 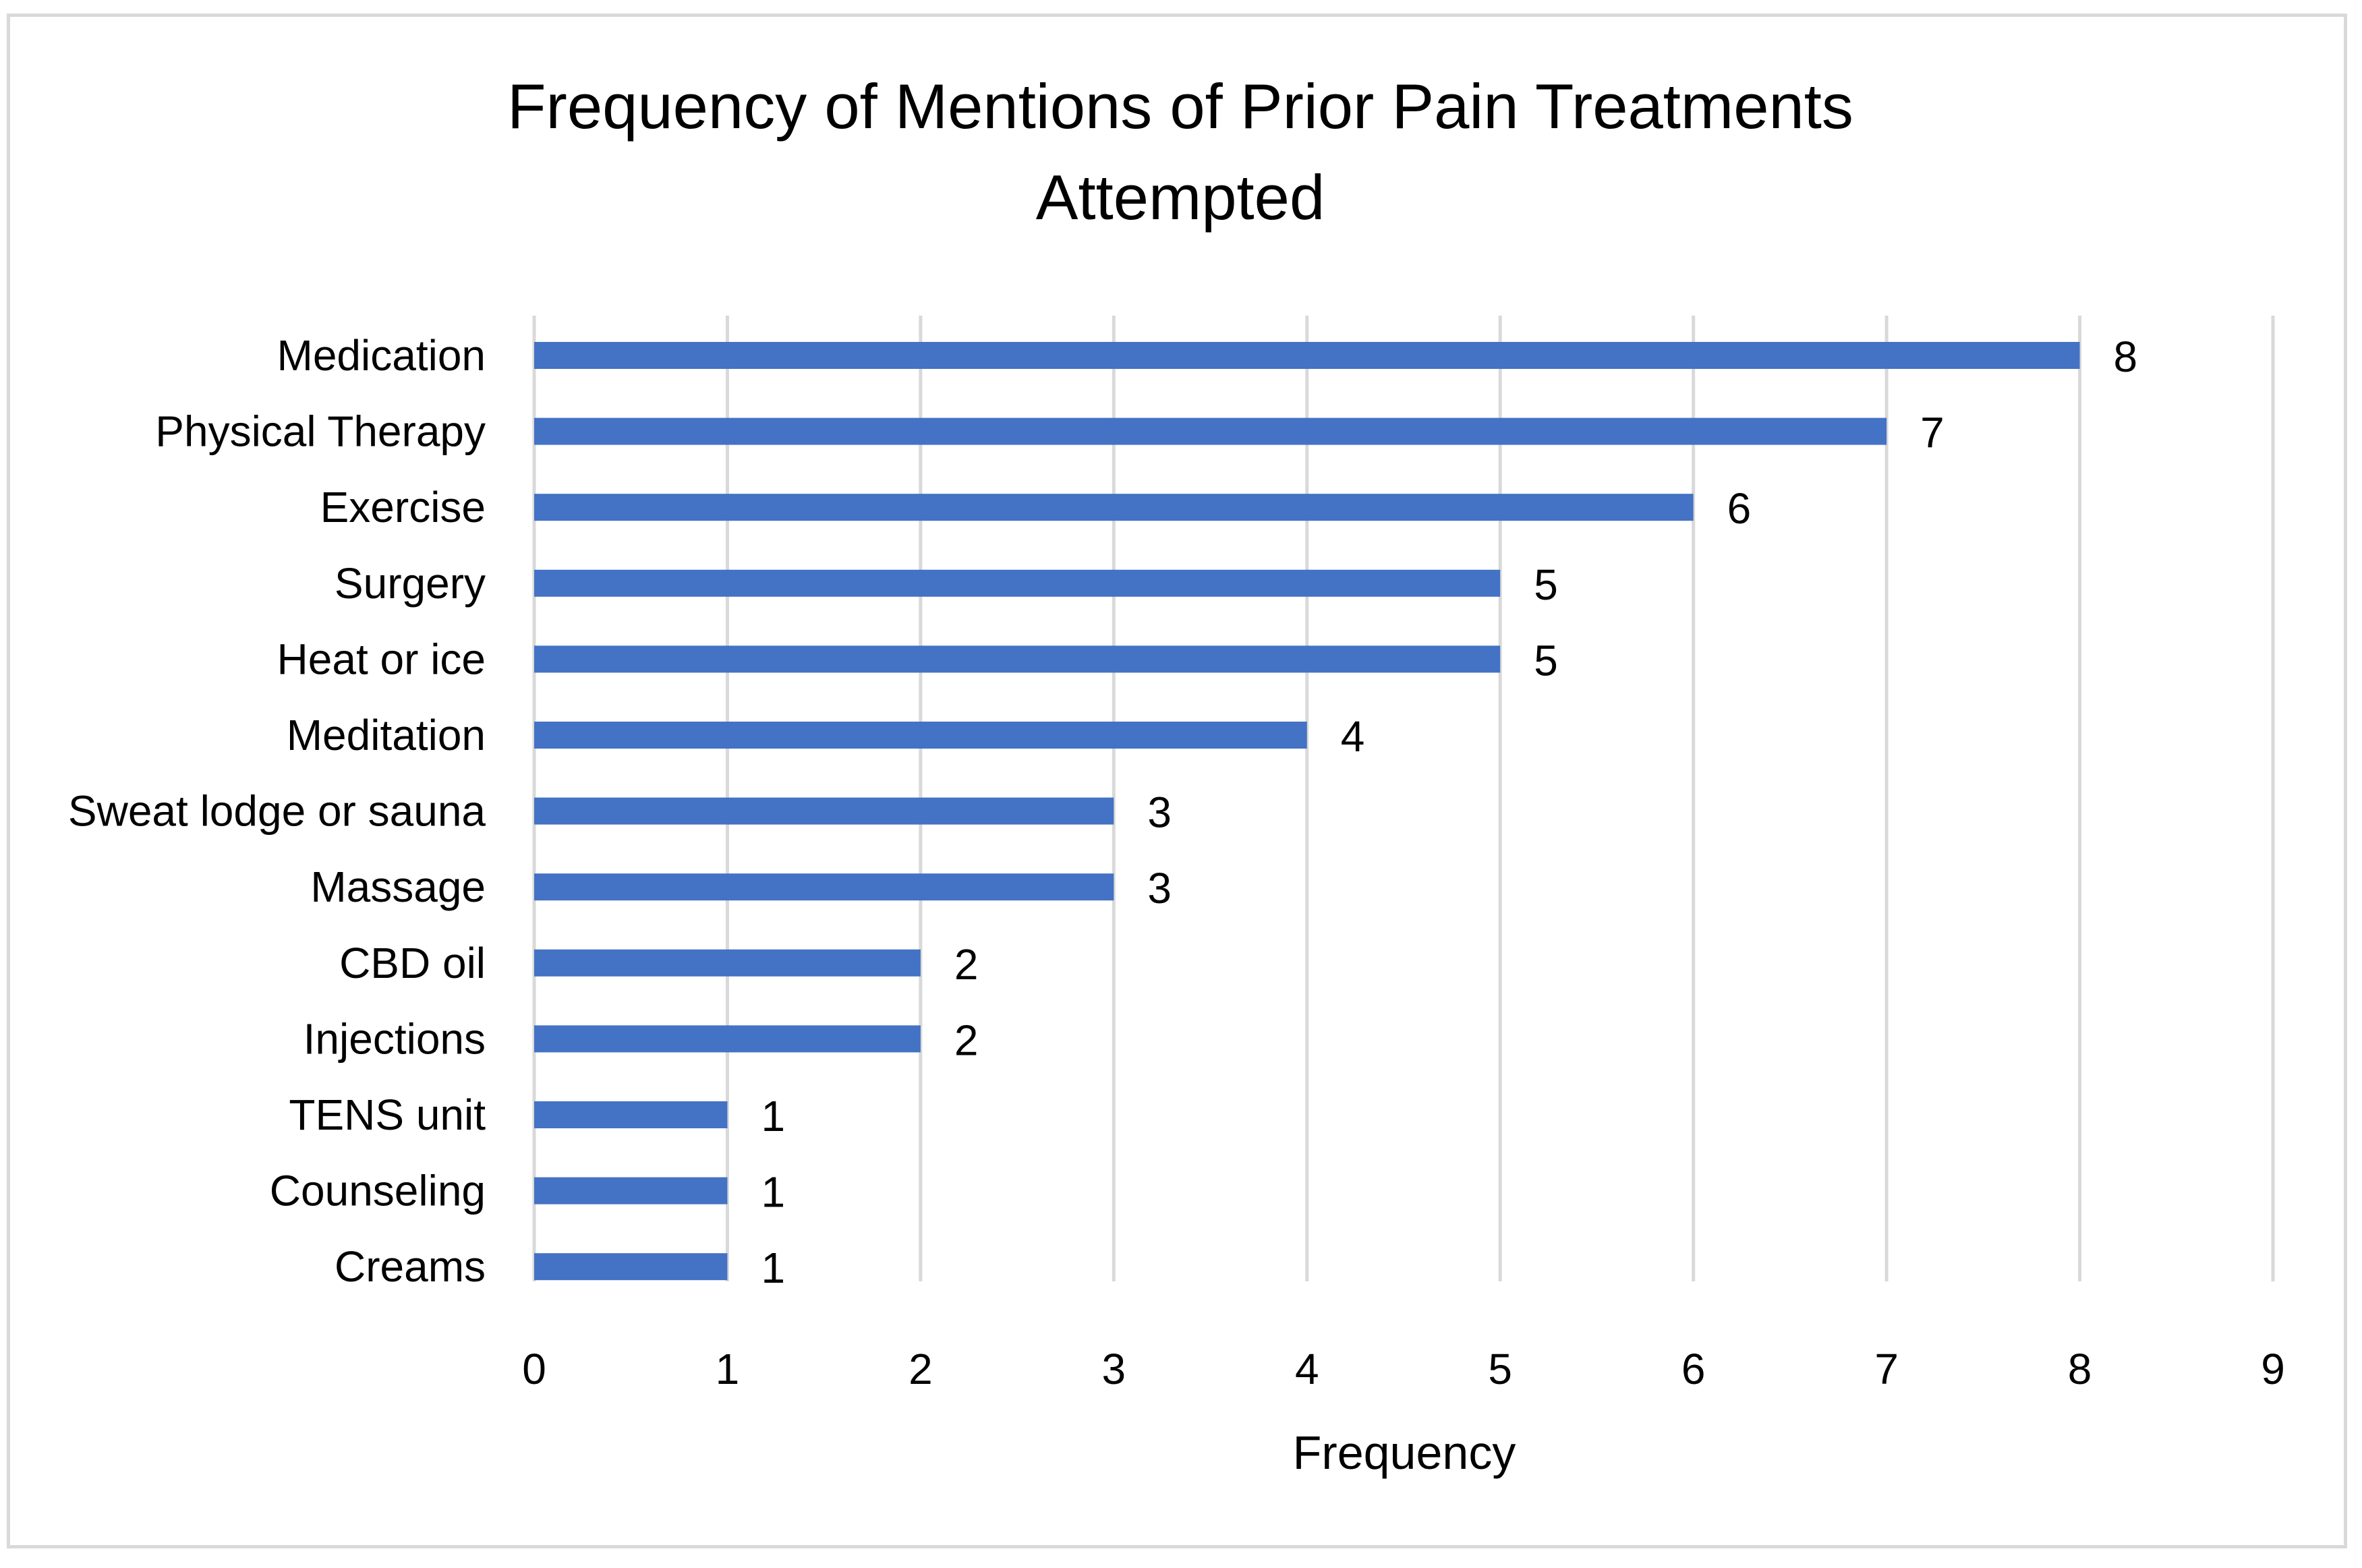 I want to click on x-tick-labels: 0 1 2 3 4 5 6 7 8 9, so click(x=1403, y=1369).